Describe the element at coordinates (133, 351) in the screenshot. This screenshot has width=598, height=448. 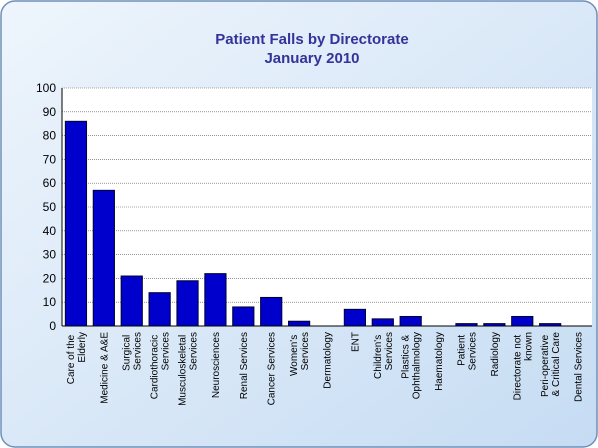
I see `x-tick-label: Surgical Services` at that location.